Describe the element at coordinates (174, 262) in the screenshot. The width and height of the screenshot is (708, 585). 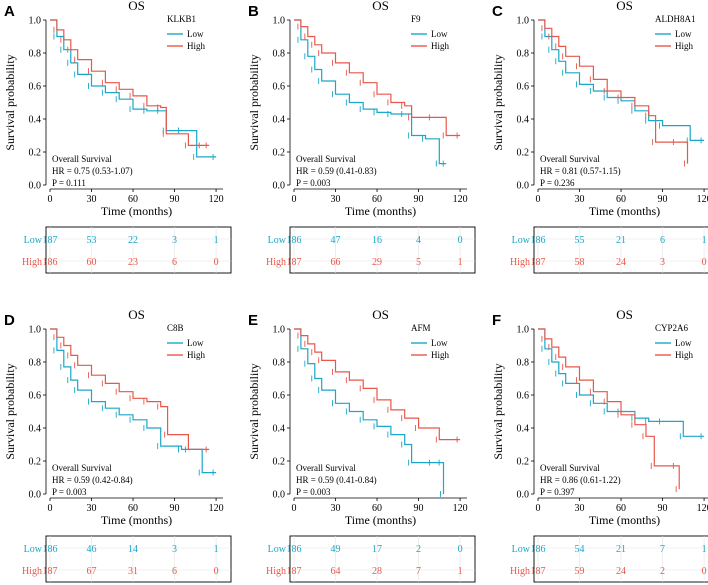
I see `risk-count-high: 6` at that location.